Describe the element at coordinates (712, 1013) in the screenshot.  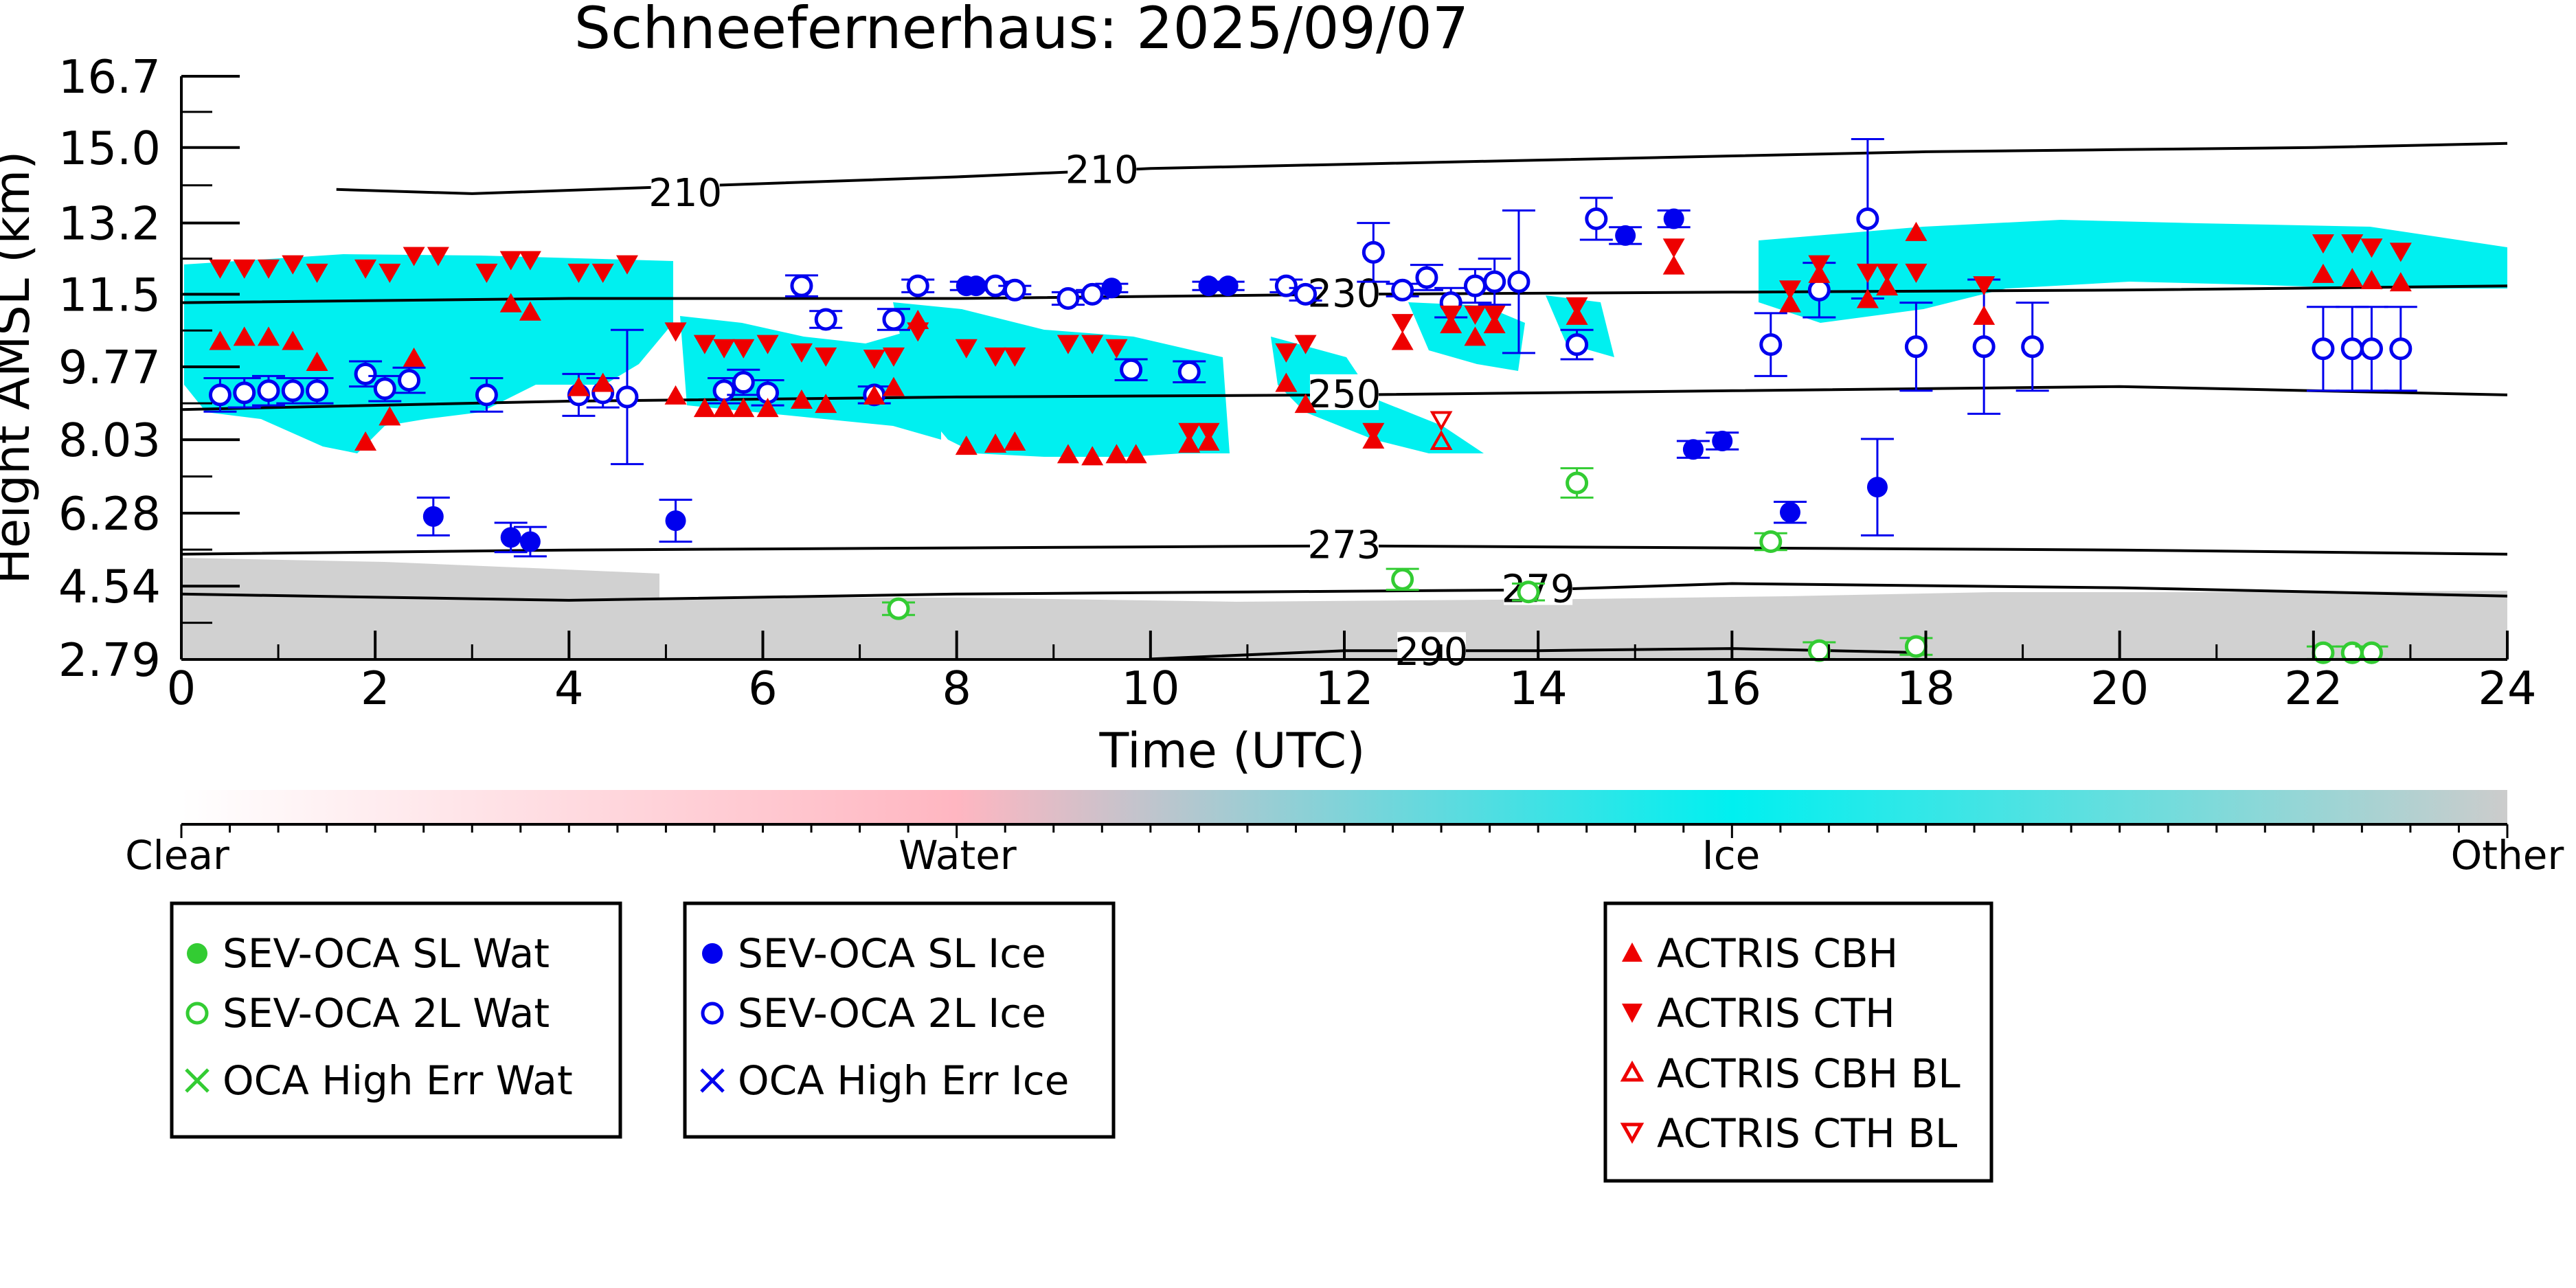
I see `legend-marker-2l-ice` at that location.